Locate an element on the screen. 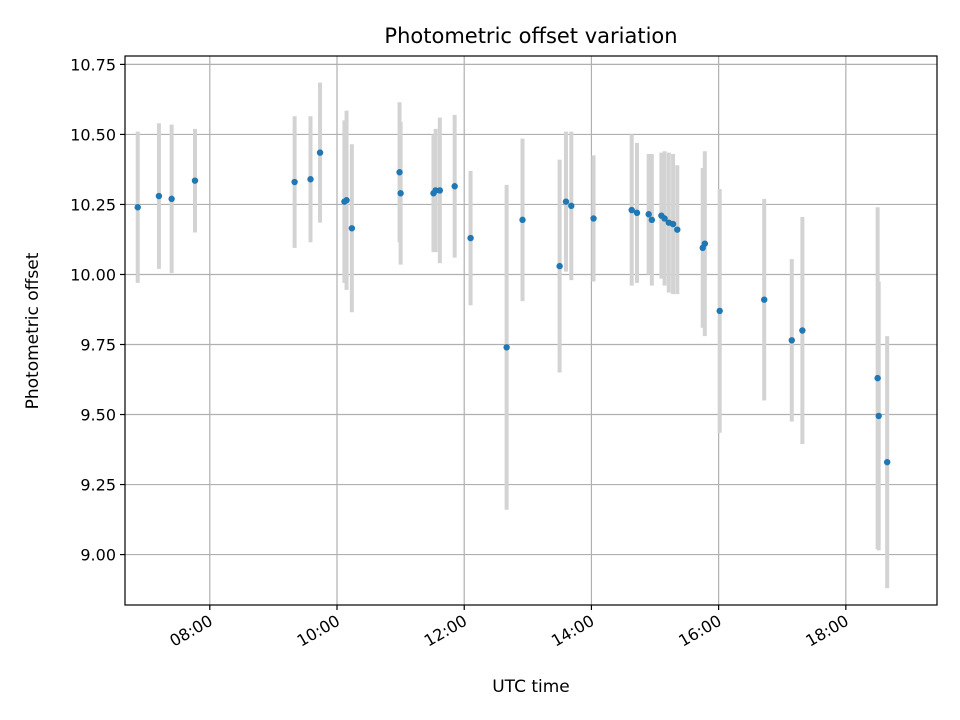 This screenshot has width=960, height=720. x-tick-label: 08:00 is located at coordinates (190, 631).